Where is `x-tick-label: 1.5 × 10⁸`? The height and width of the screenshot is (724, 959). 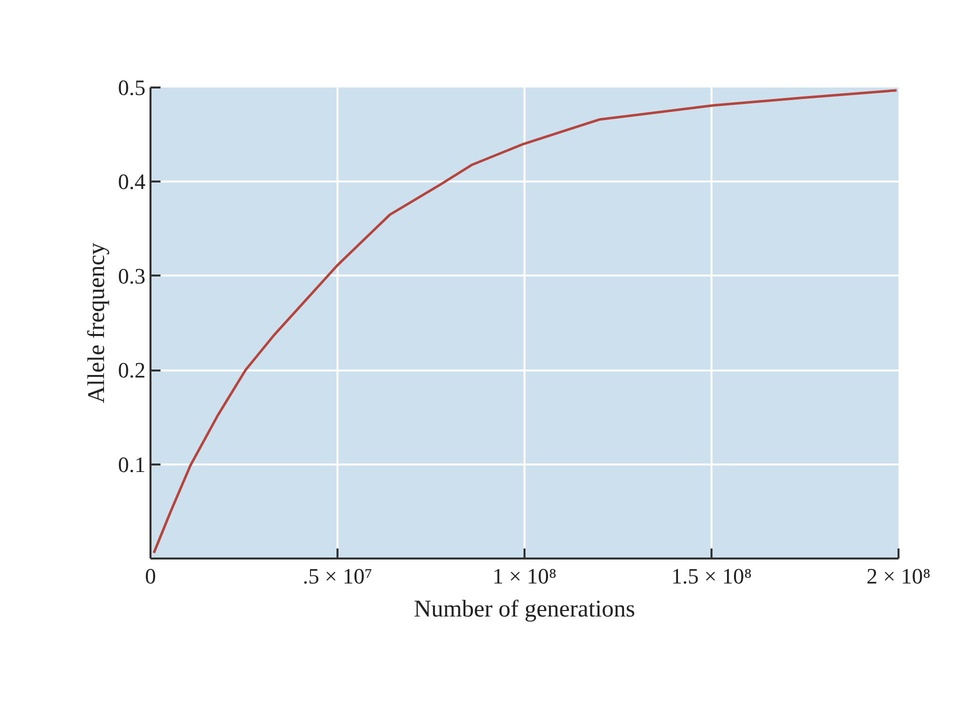 x-tick-label: 1.5 × 10⁸ is located at coordinates (711, 576).